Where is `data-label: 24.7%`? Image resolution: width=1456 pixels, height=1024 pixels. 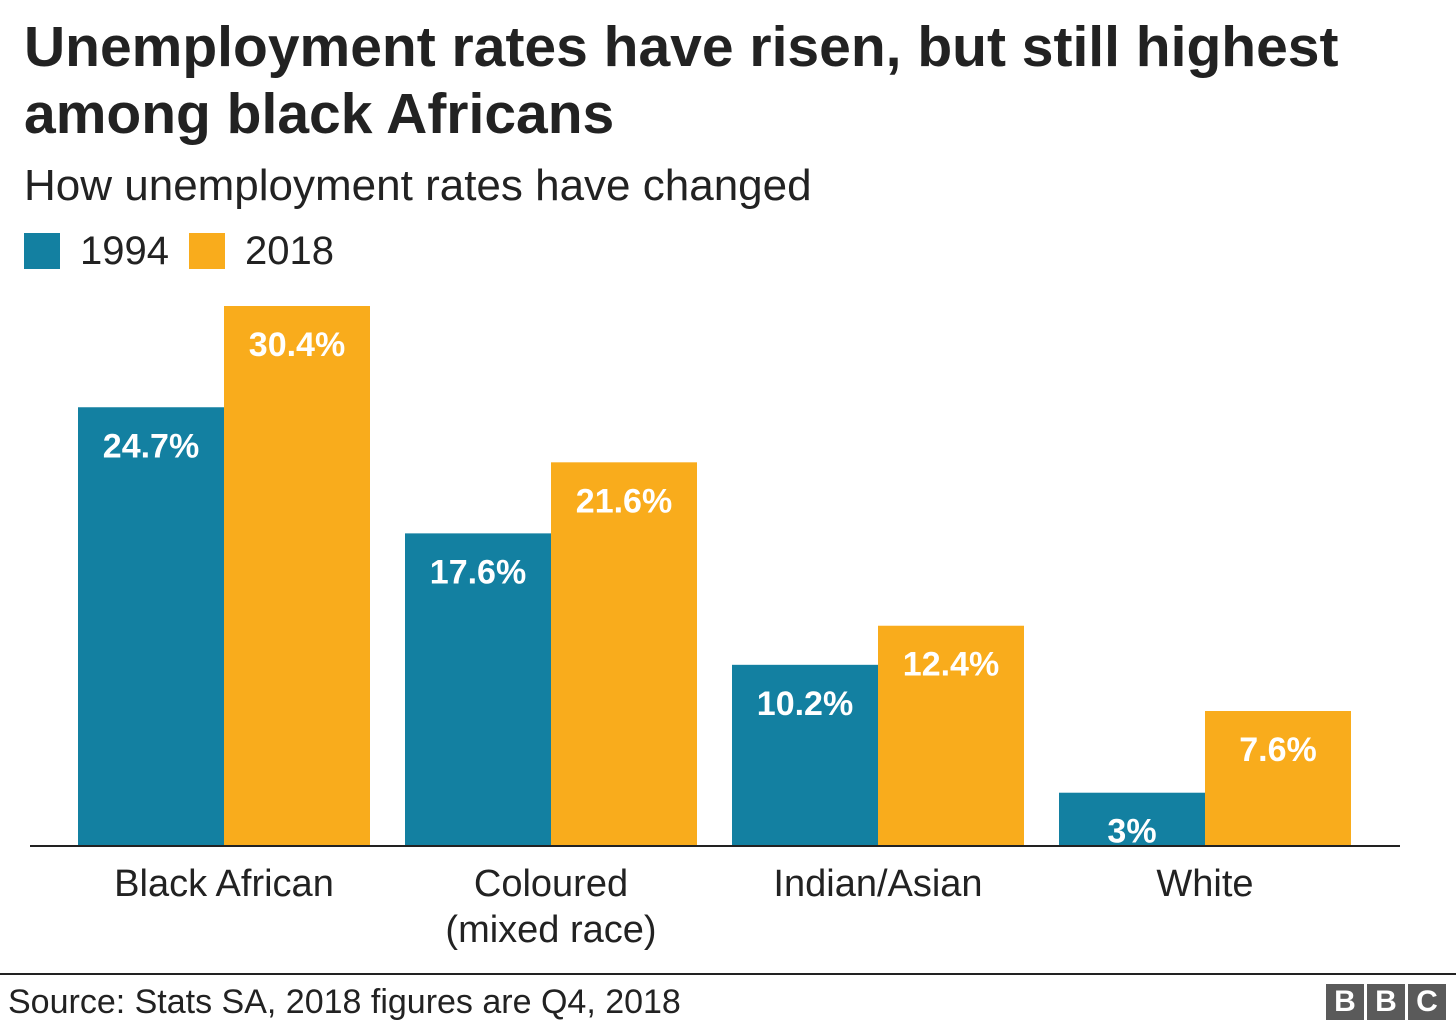 data-label: 24.7% is located at coordinates (151, 446).